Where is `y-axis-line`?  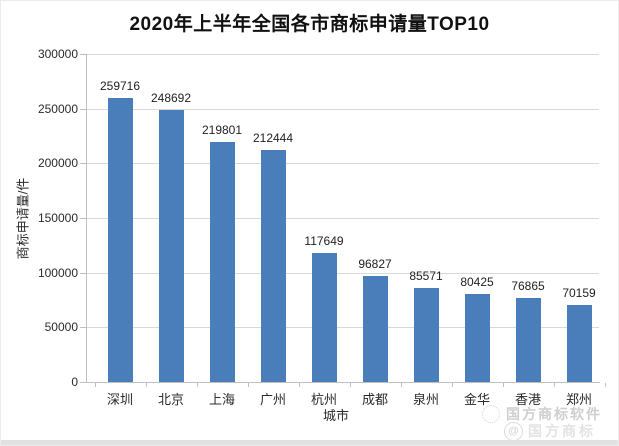 y-axis-line is located at coordinates (86, 218).